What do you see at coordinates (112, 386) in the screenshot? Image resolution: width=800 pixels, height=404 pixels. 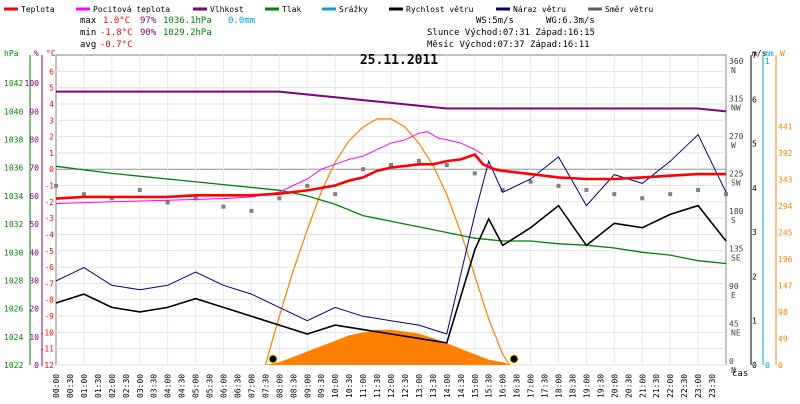 I see `x-tick-label: 02:00` at bounding box center [112, 386].